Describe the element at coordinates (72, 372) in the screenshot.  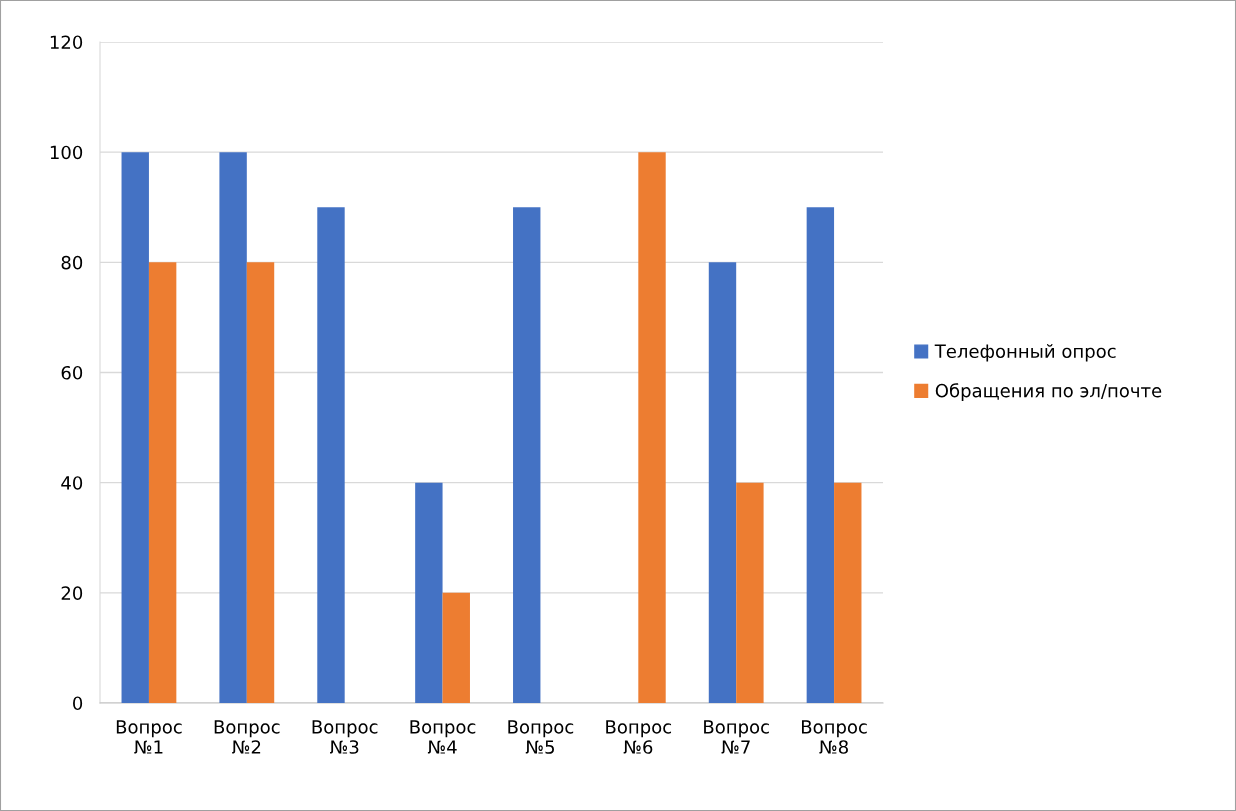
I see `y-tick-label: 60` at that location.